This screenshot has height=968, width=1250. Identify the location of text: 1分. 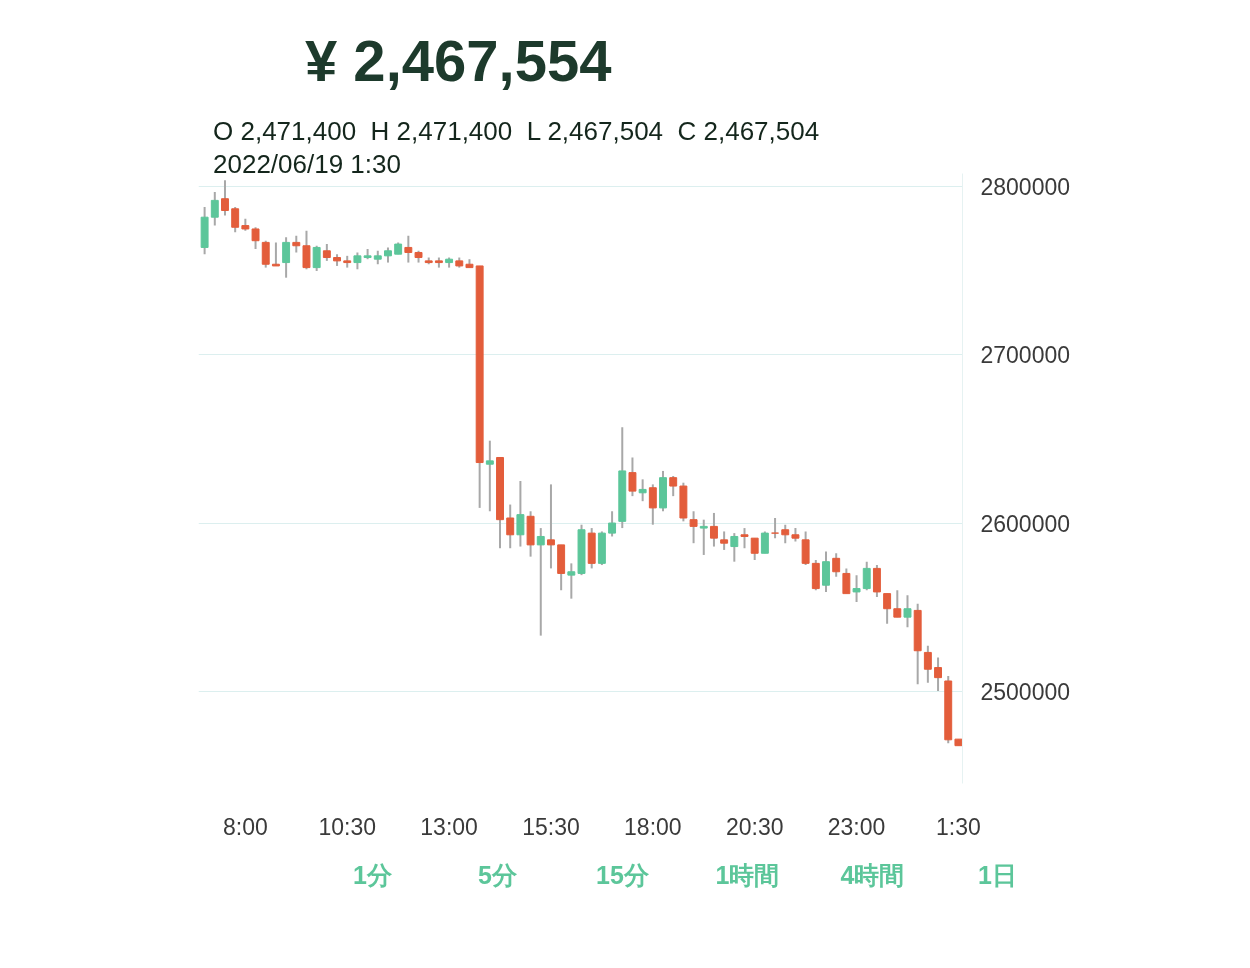
(372, 875).